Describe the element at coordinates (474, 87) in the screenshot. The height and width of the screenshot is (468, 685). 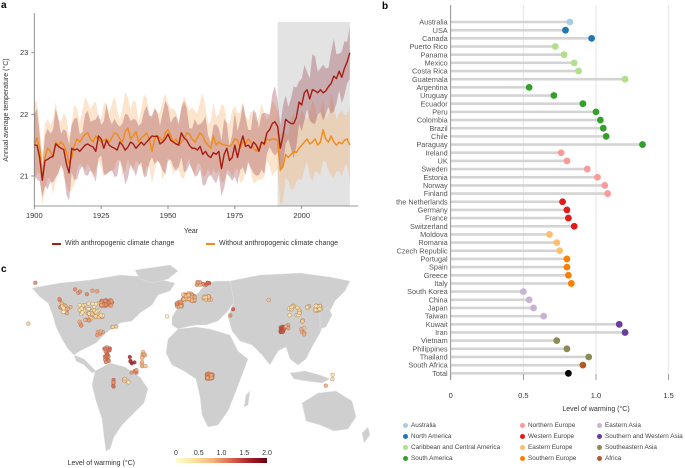
I see `country-row: Argentina` at that location.